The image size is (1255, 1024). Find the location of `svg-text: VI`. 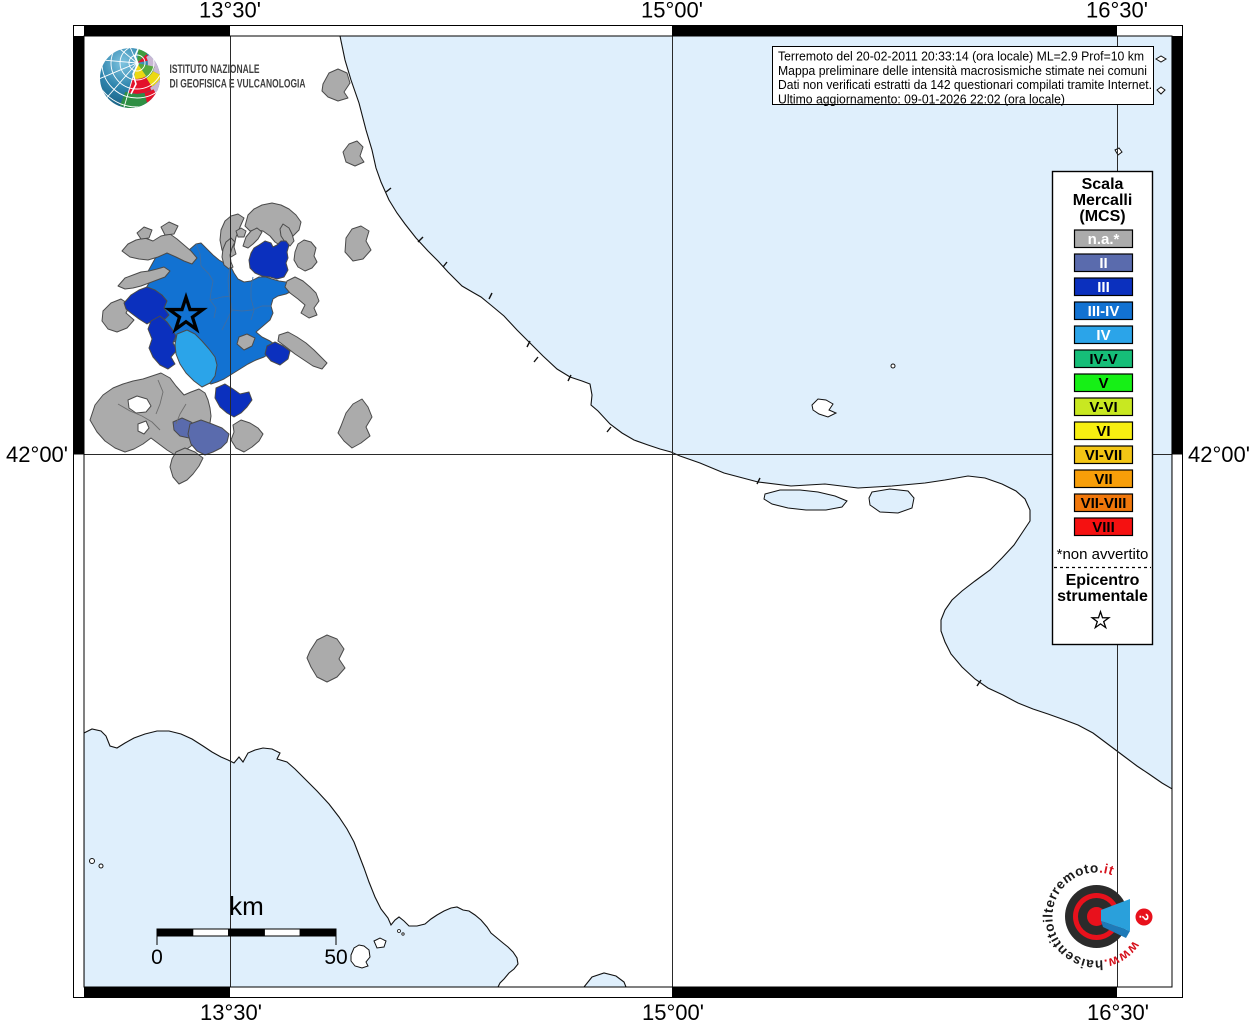

svg-text: VI is located at coordinates (1103, 431).